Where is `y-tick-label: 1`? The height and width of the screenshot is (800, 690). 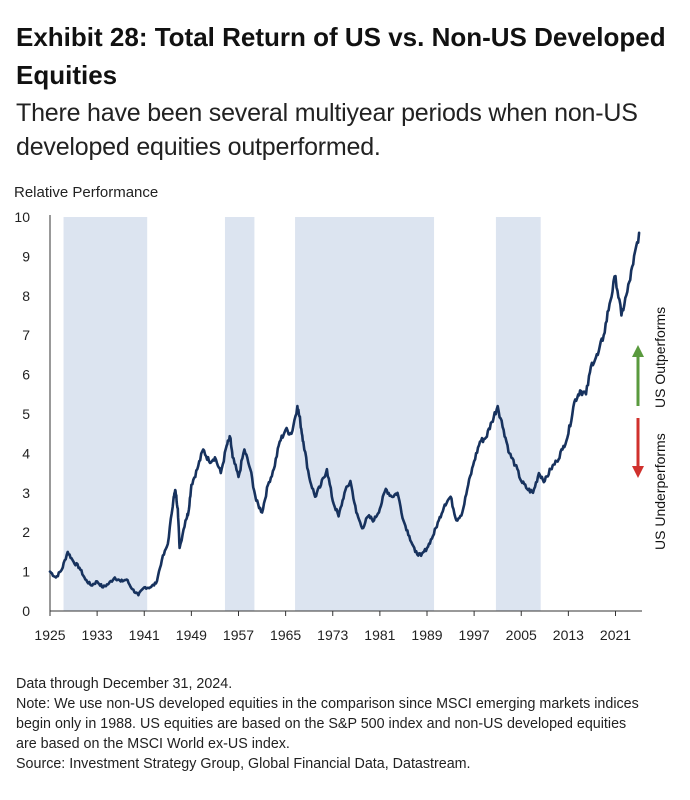
y-tick-label: 1 is located at coordinates (26, 572).